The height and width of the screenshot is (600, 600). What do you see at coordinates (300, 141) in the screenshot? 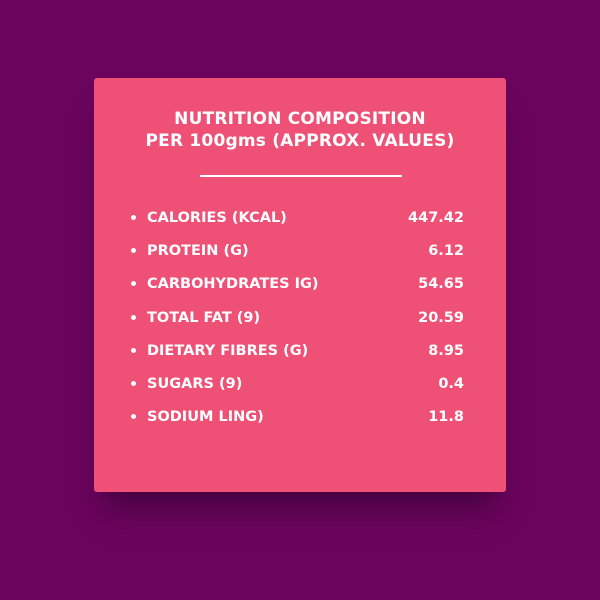
I see `title-line-2: PER 100gms (APPROX. VALUES)` at bounding box center [300, 141].